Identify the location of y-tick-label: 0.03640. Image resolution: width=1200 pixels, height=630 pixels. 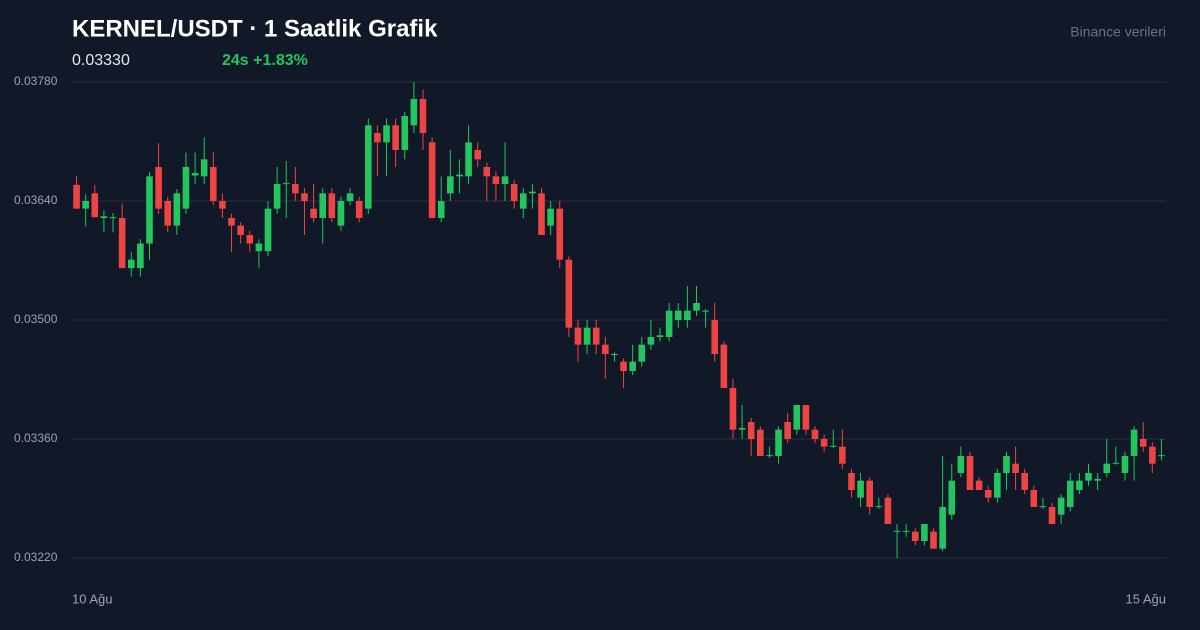
(36, 200).